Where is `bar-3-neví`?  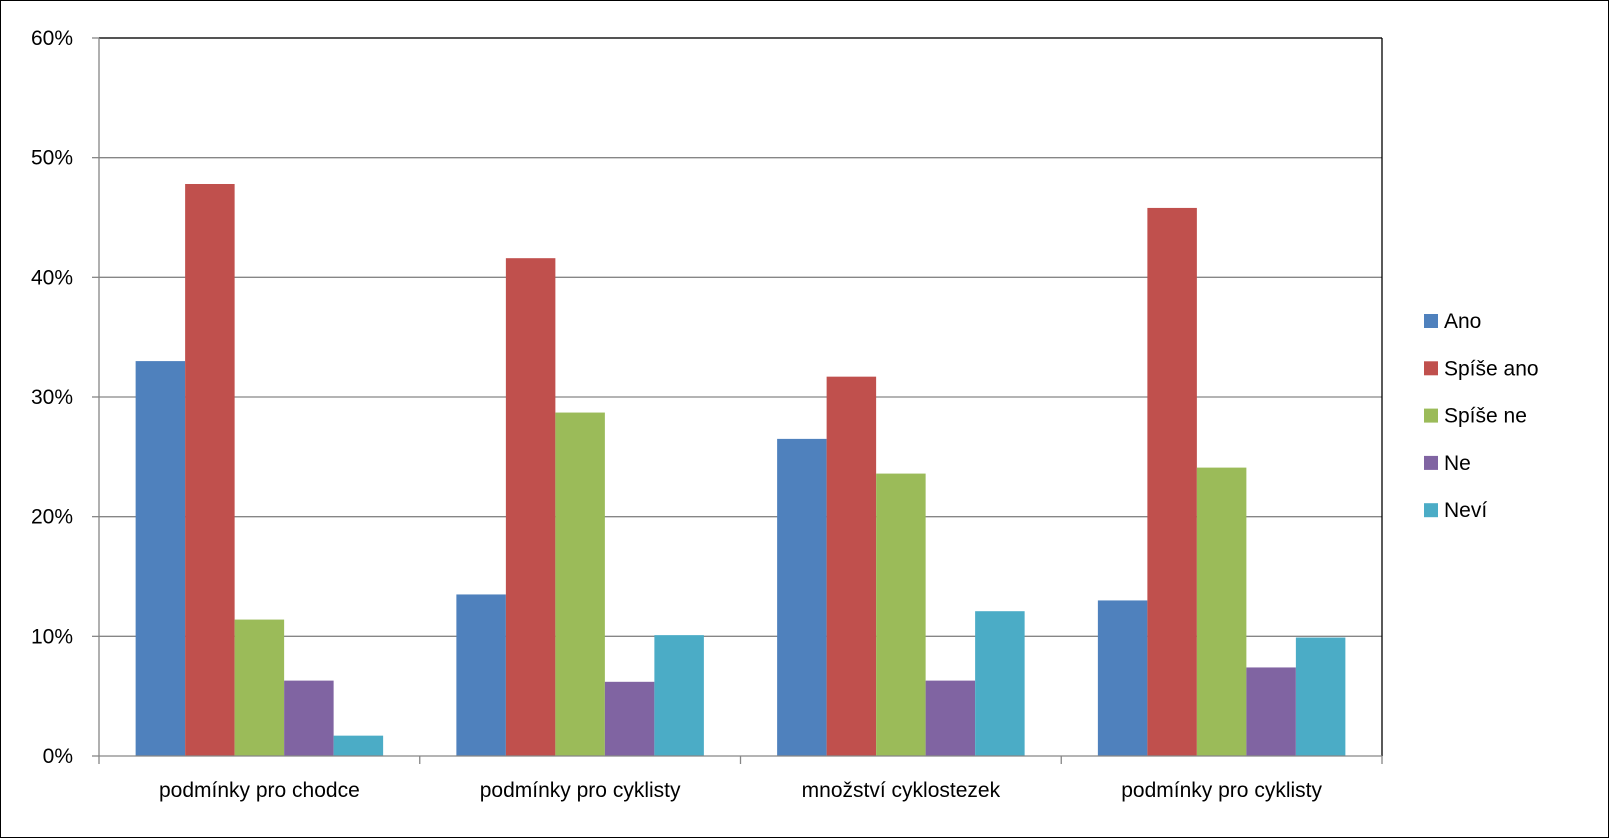 bar-3-neví is located at coordinates (1000, 683).